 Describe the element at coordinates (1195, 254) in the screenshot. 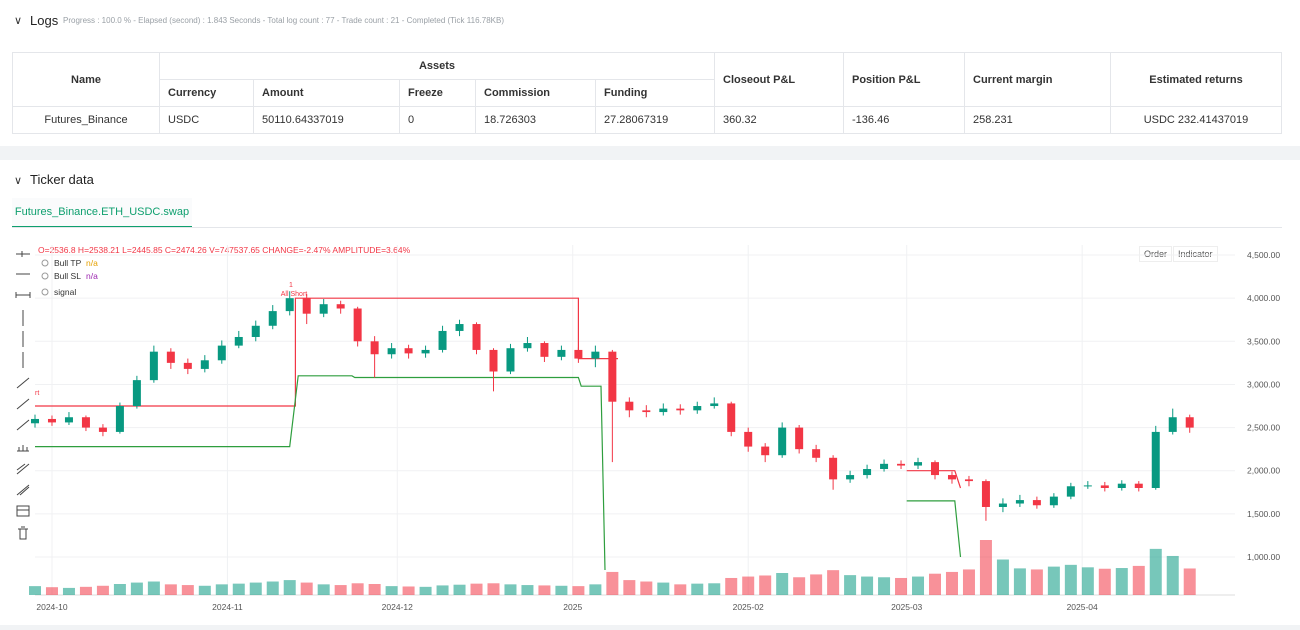

I see `indicator-button: Indicator` at that location.